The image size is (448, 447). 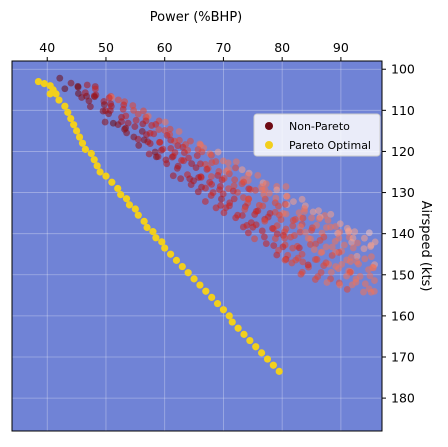 What do you see at coordinates (398, 234) in the screenshot?
I see `y-axis-ticks: 100 110 120 130 140 150 160 170 180` at bounding box center [398, 234].